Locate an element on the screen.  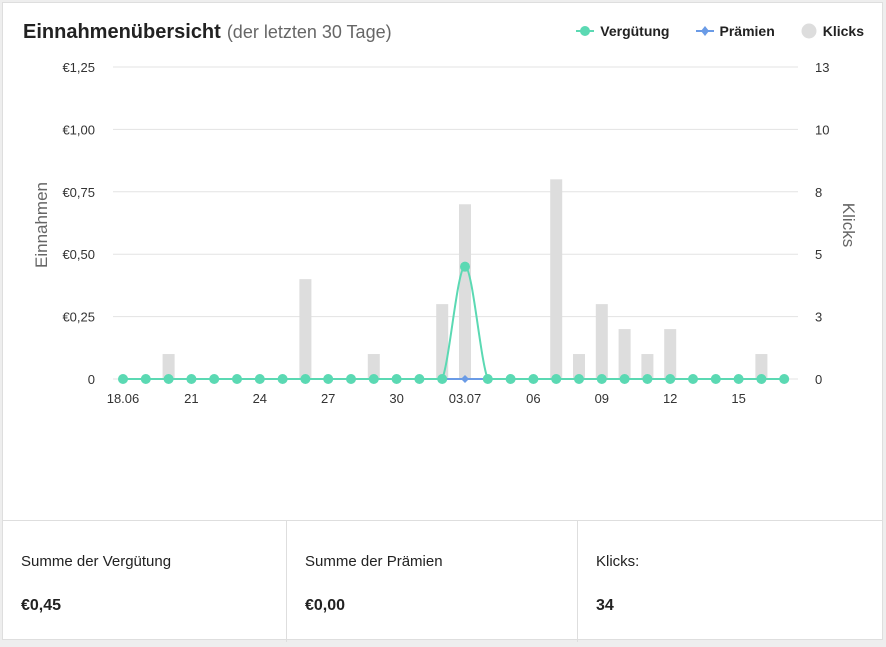
card-subtitle: (der letzten 30 Tage) is located at coordinates (309, 32).